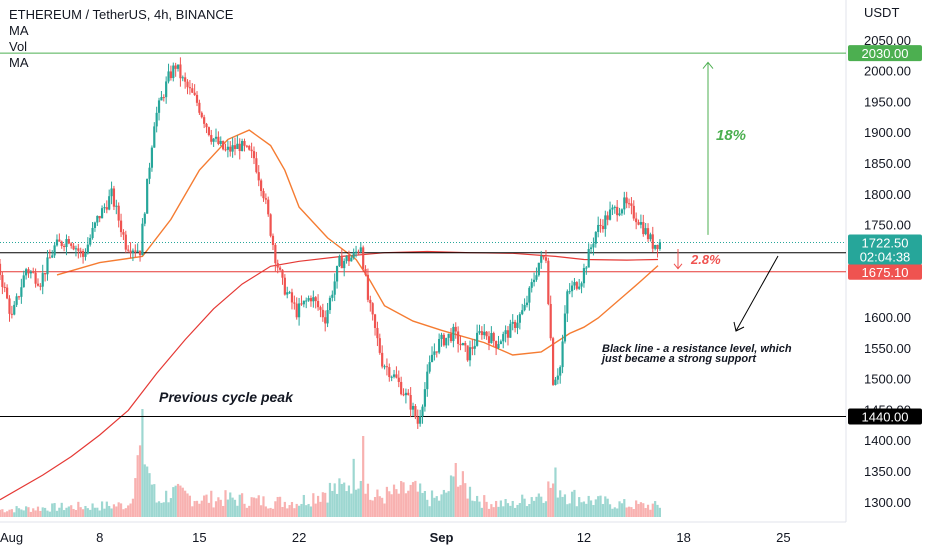 This screenshot has width=932, height=550. Describe the element at coordinates (887, 471) in the screenshot. I see `y-tick-label: 1350.00` at that location.